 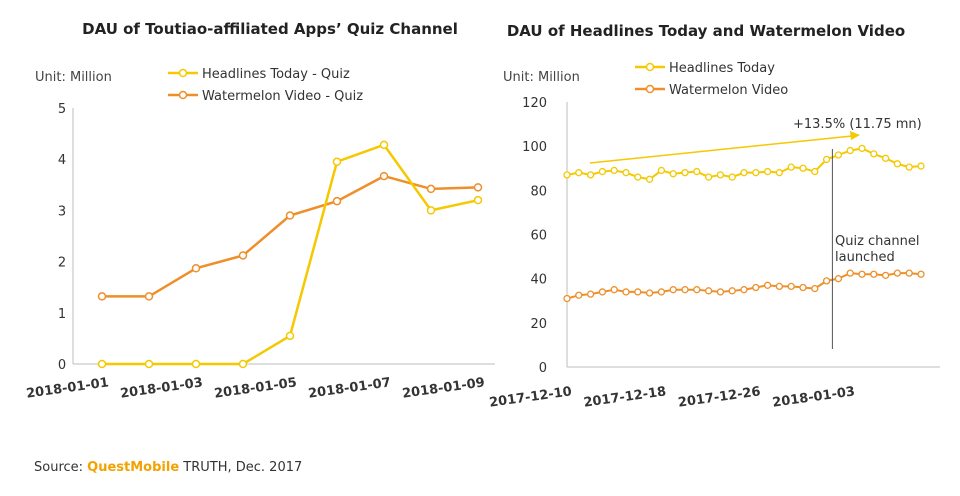 I want to click on source-footer: Source: QuestMobile TRUTH, Dec. 2017, so click(x=168, y=467).